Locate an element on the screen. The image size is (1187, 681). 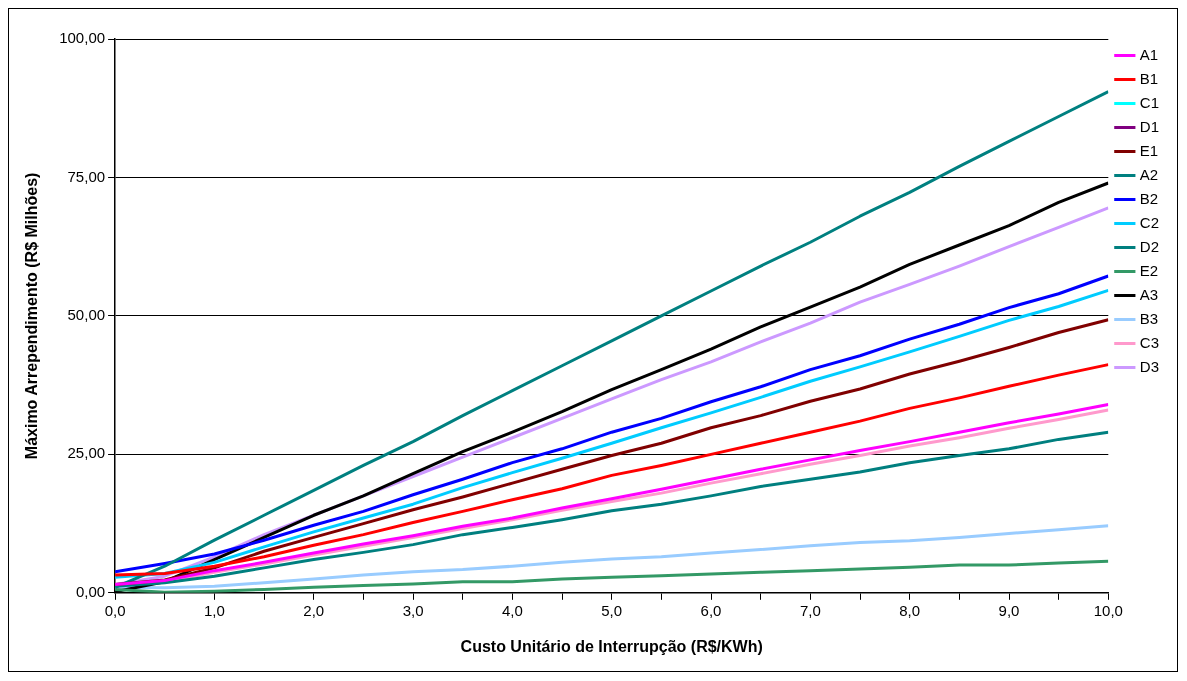
legend-label: A2 is located at coordinates (1149, 174).